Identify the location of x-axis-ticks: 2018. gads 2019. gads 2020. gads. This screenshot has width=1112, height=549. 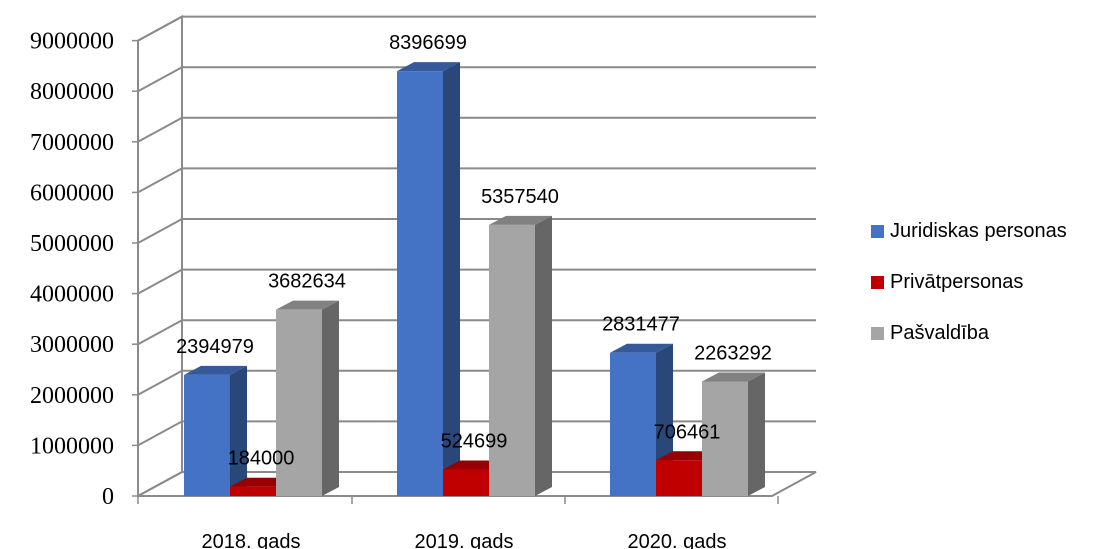
(458, 522).